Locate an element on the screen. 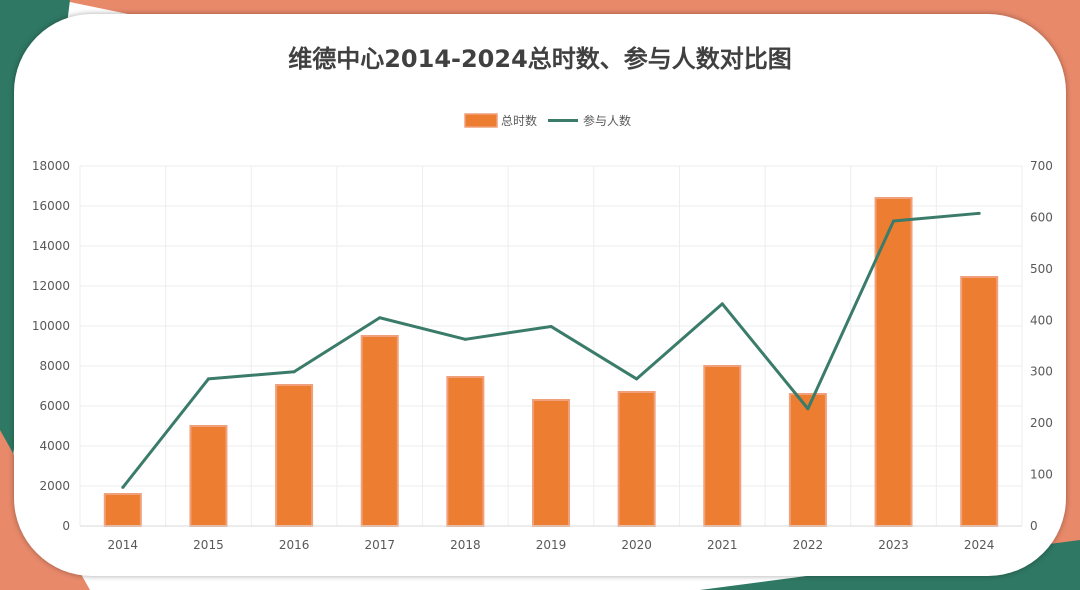 This screenshot has width=1080, height=590. line-point-2024 is located at coordinates (979, 213).